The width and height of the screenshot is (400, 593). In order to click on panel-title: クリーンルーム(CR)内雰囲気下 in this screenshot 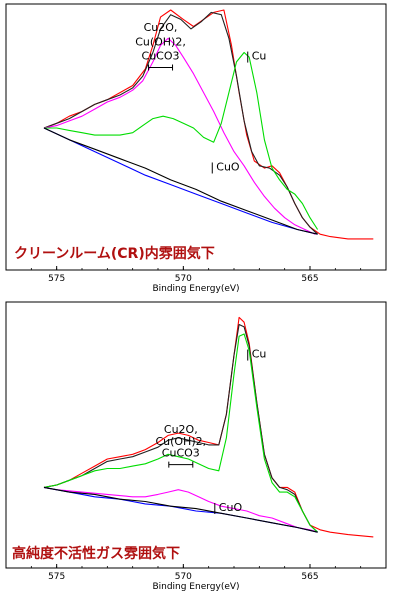, I will do `click(114, 253)`.